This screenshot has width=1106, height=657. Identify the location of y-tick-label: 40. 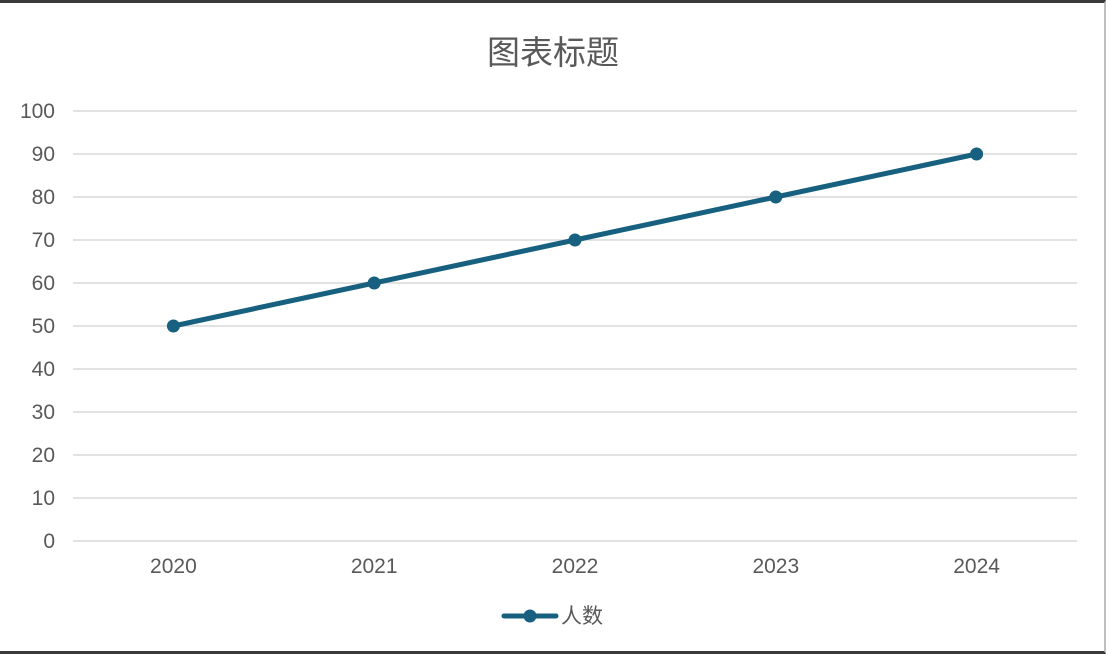
(43, 369).